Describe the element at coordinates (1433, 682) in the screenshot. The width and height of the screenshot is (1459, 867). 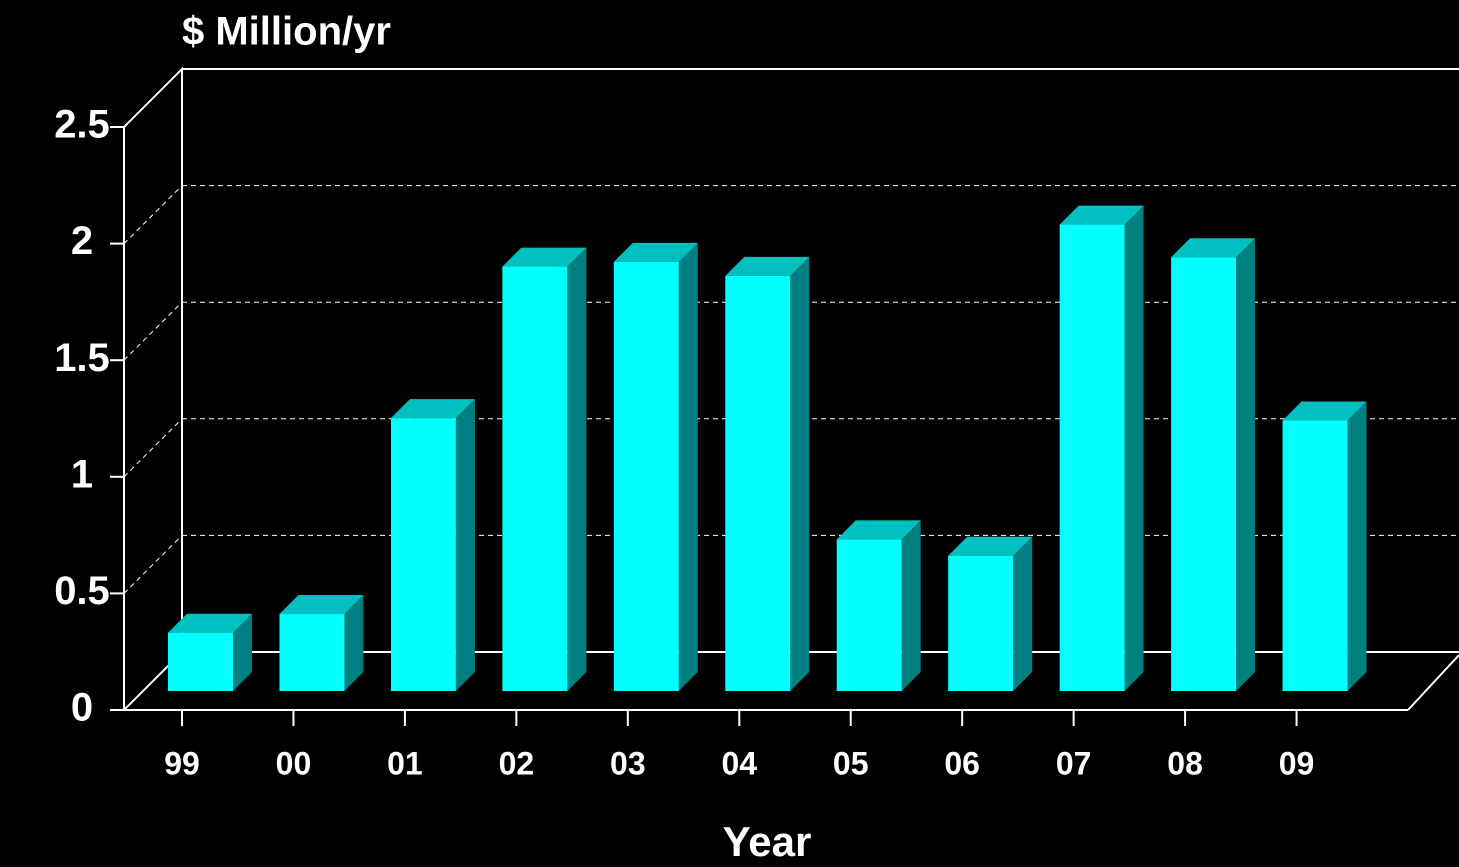
I see `floor-right` at that location.